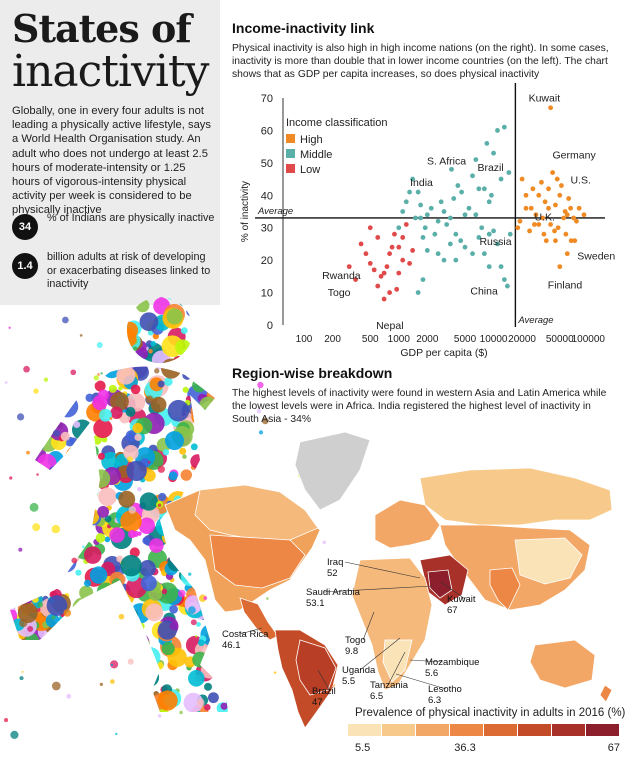  What do you see at coordinates (267, 99) in the screenshot?
I see `y-tick-label: 70` at bounding box center [267, 99].